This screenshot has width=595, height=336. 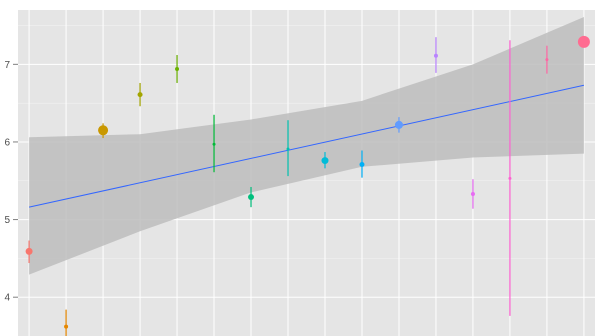 What do you see at coordinates (7, 220) in the screenshot?
I see `y-tick-label: 5` at bounding box center [7, 220].